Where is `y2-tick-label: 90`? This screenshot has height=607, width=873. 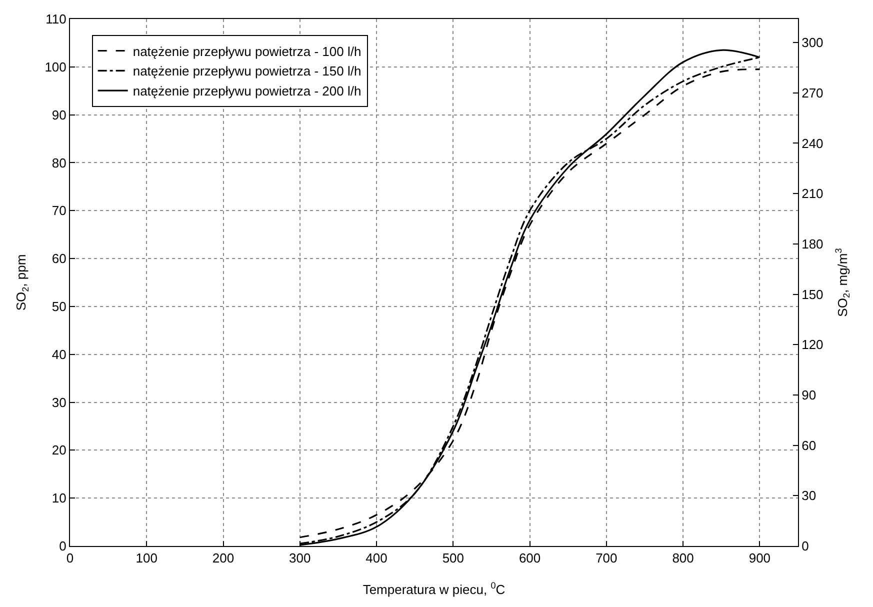 y2-tick-label: 90 is located at coordinates (809, 395).